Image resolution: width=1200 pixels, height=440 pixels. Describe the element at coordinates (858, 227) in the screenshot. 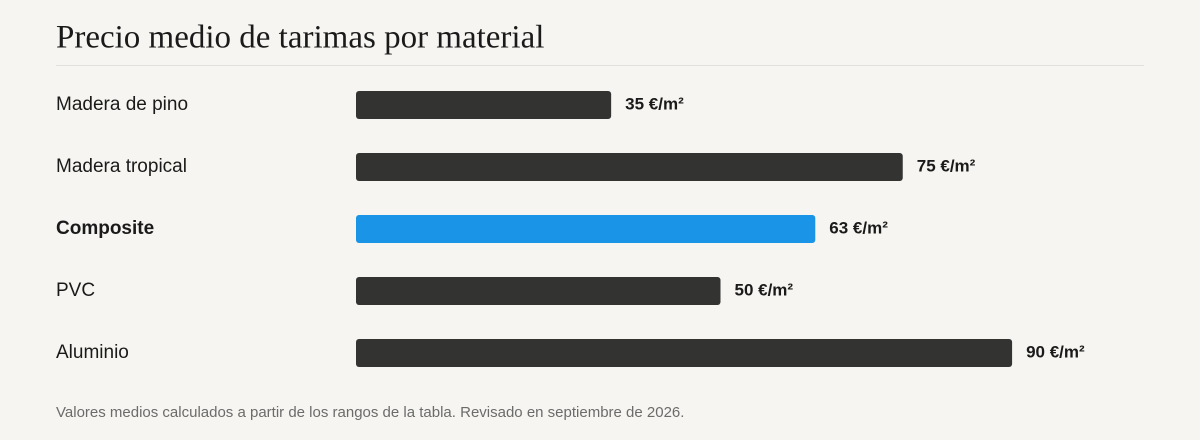

I see `value-label: 63 €/m²` at that location.